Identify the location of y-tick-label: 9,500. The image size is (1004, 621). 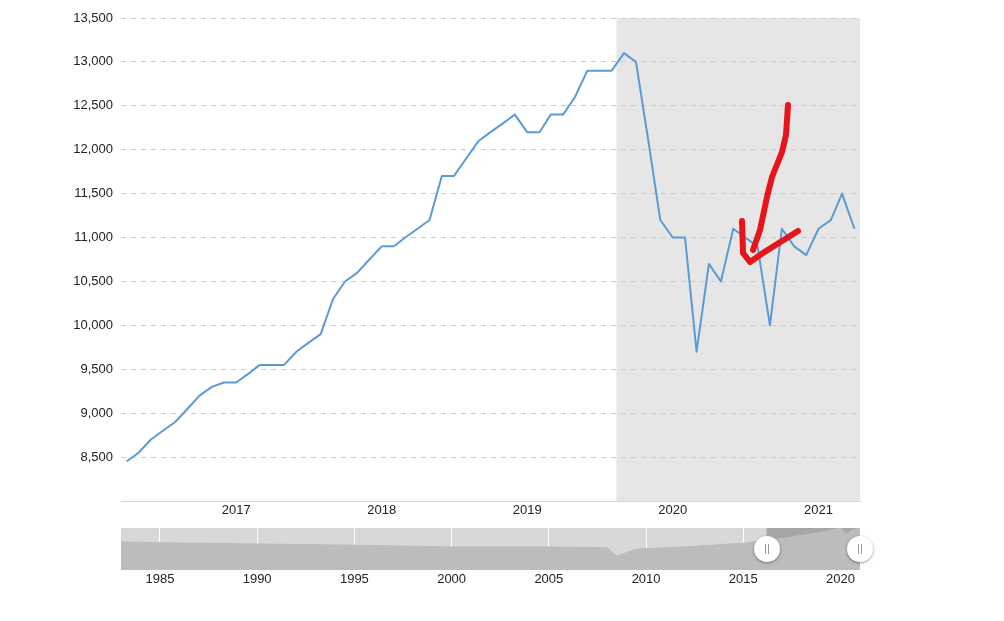
(96, 368).